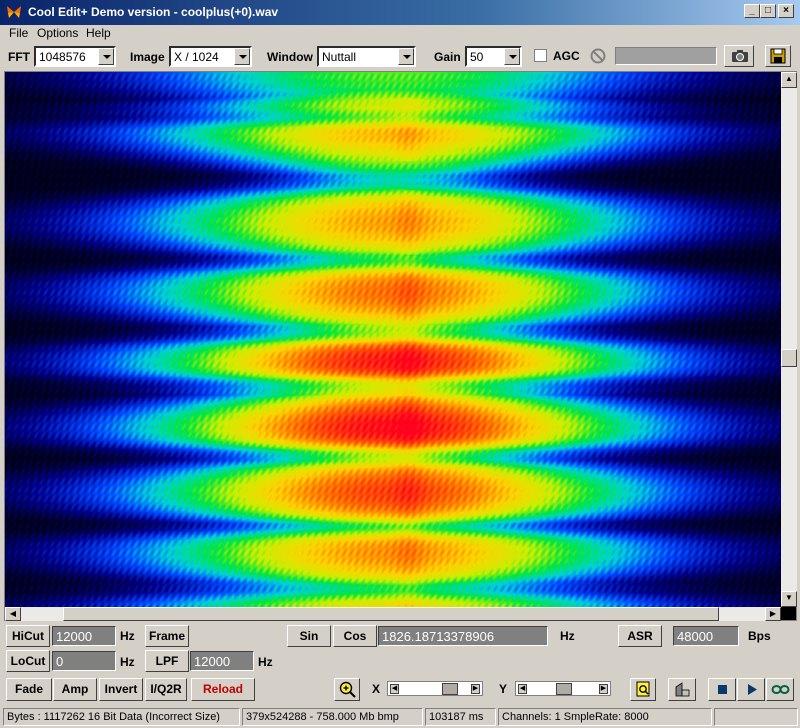  I want to click on scan-button, so click(682, 689).